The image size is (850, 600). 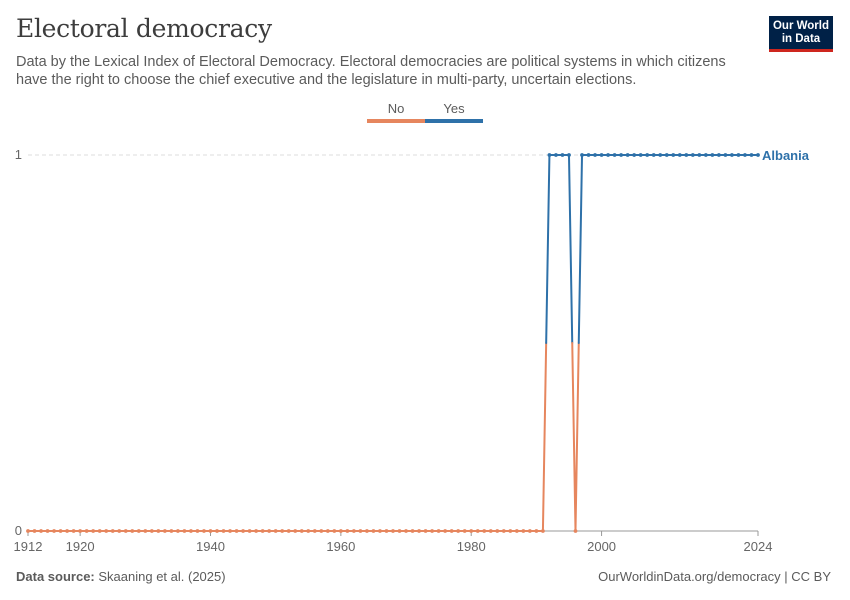 What do you see at coordinates (580, 249) in the screenshot?
I see `series-segment-1996-b` at bounding box center [580, 249].